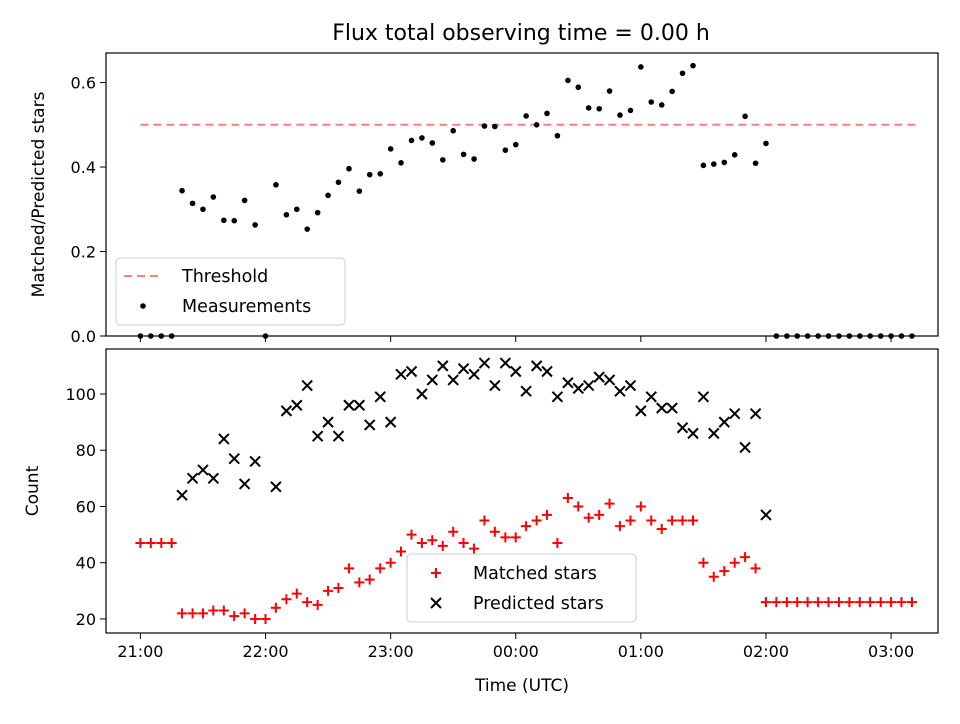 This screenshot has width=960, height=724. What do you see at coordinates (535, 574) in the screenshot?
I see `legend-matched-label: Matched stars` at bounding box center [535, 574].